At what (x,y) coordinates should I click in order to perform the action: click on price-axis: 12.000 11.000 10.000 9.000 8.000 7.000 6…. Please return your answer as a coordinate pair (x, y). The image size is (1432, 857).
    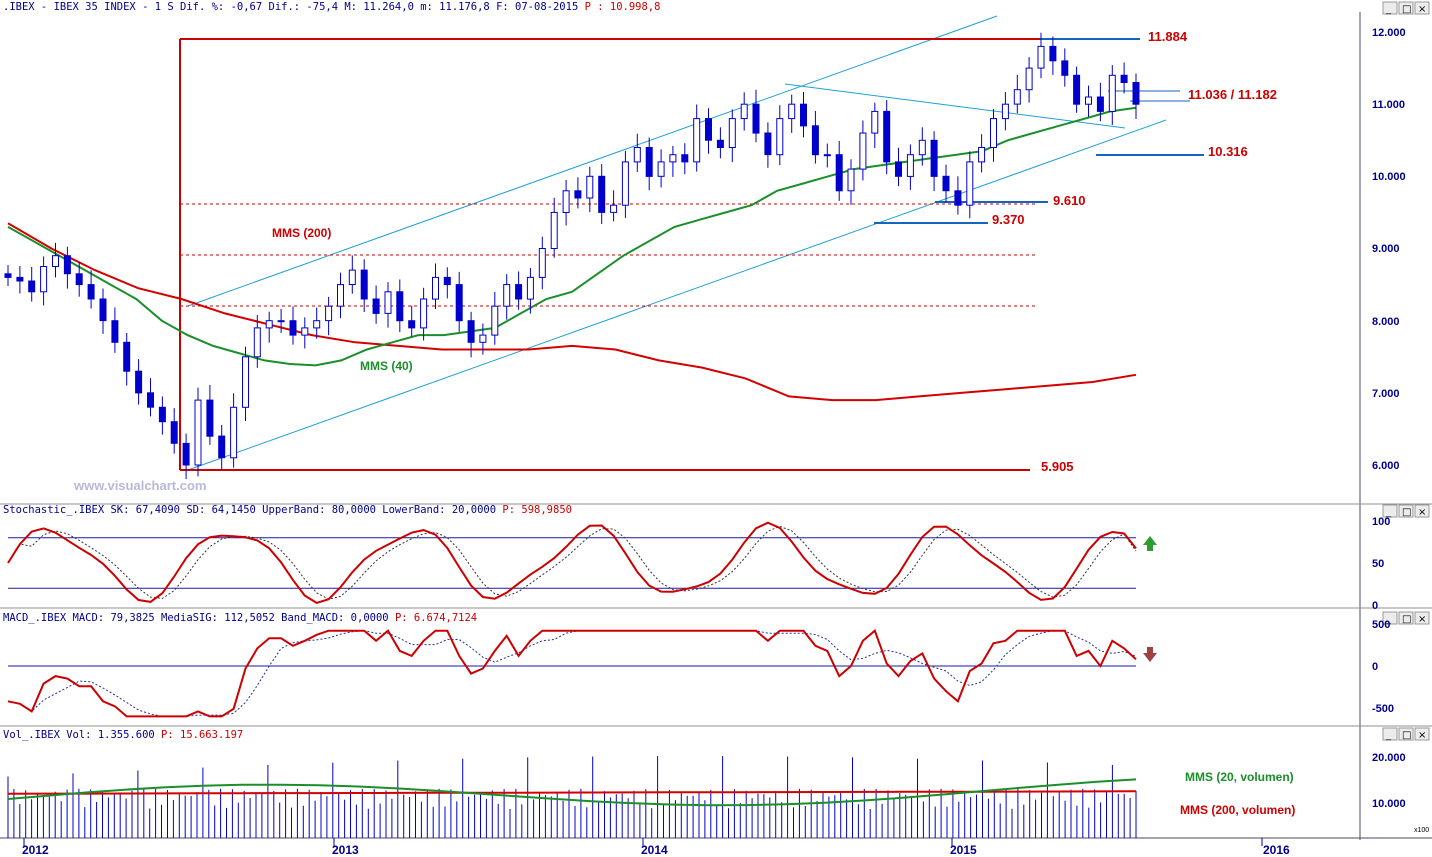
    Looking at the image, I should click on (1389, 249).